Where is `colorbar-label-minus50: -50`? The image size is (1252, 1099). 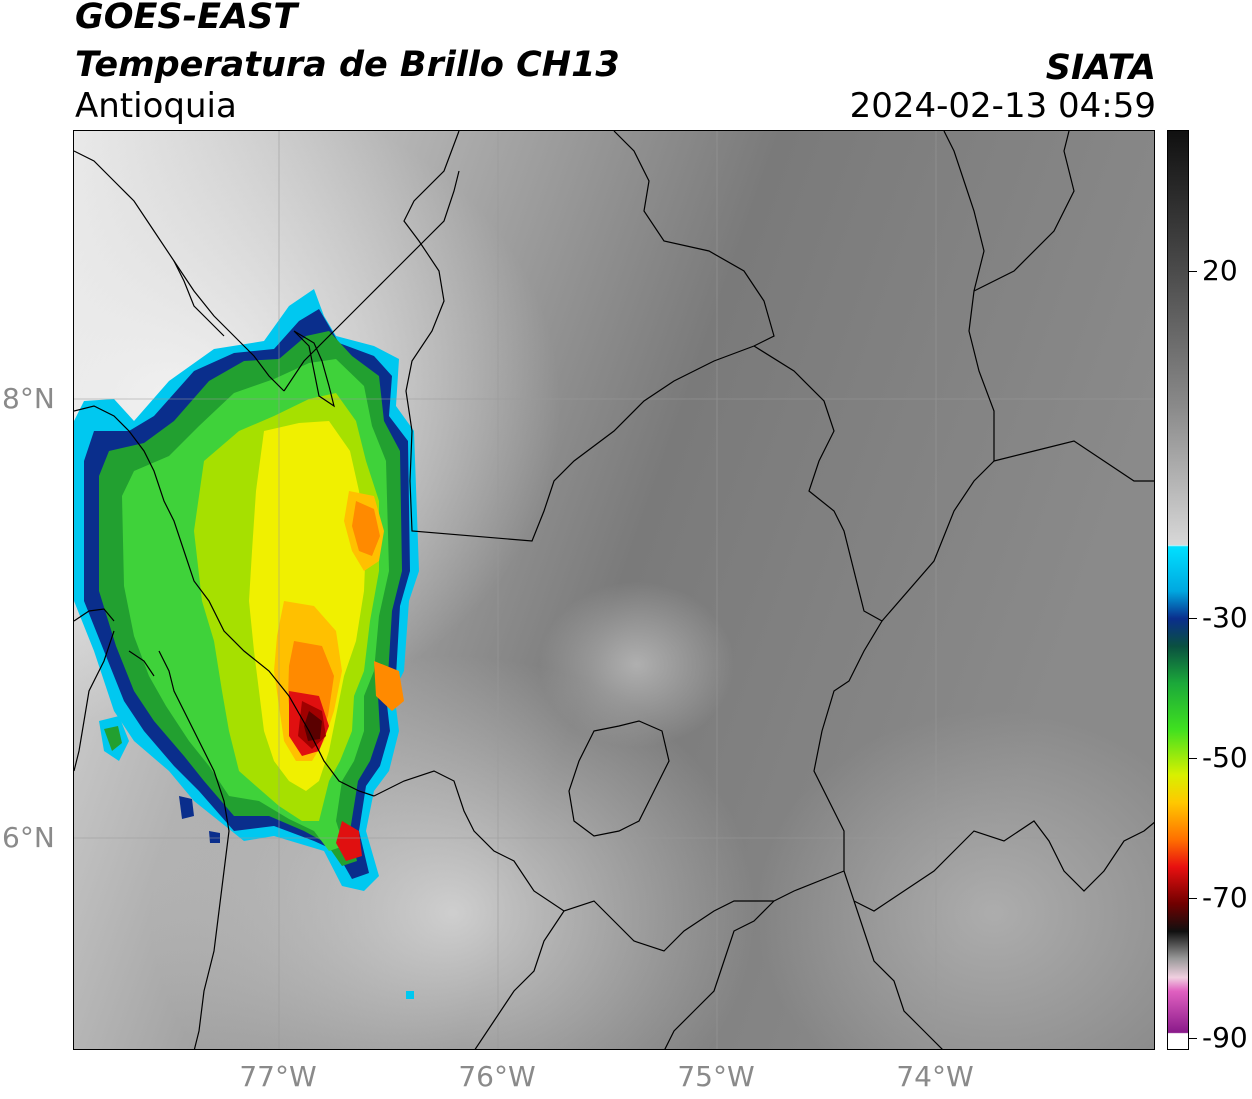
colorbar-label-minus50: -50 is located at coordinates (1225, 757).